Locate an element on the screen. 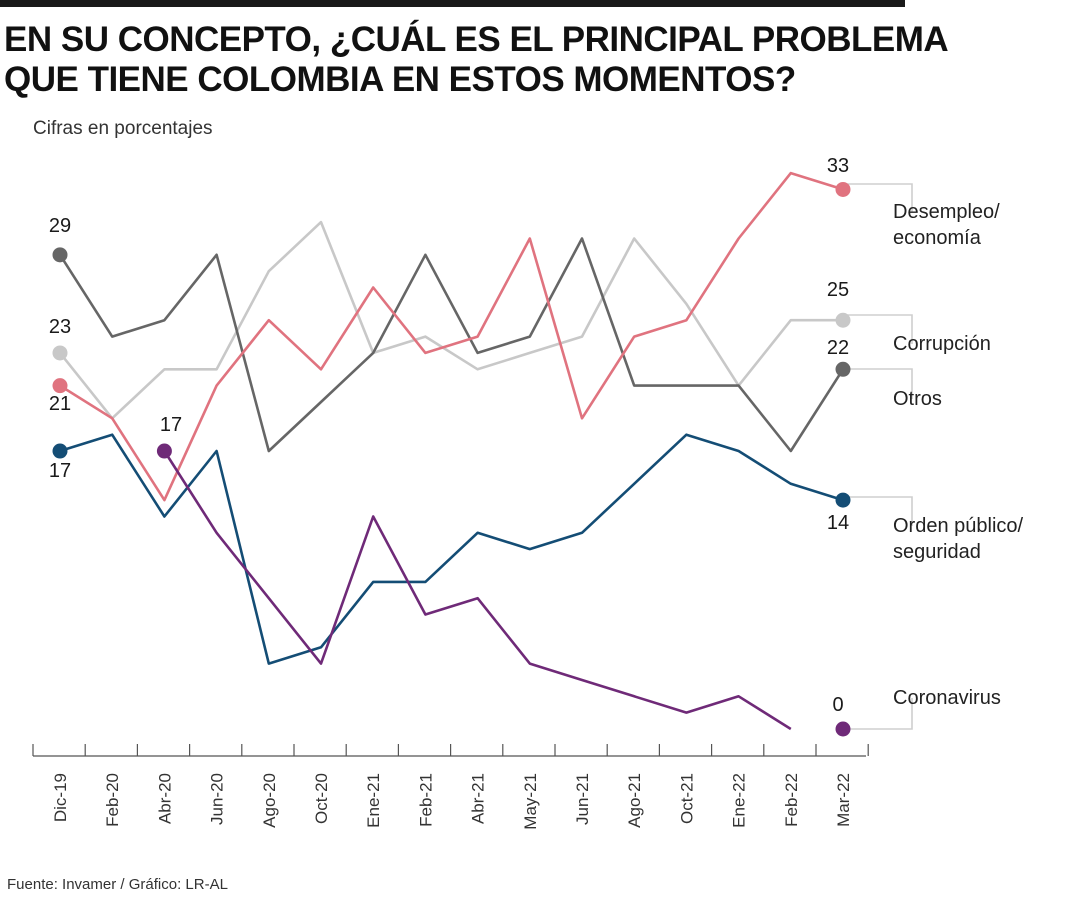 This screenshot has width=1080, height=900. x-tick-label: Abr-20 is located at coordinates (164, 798).